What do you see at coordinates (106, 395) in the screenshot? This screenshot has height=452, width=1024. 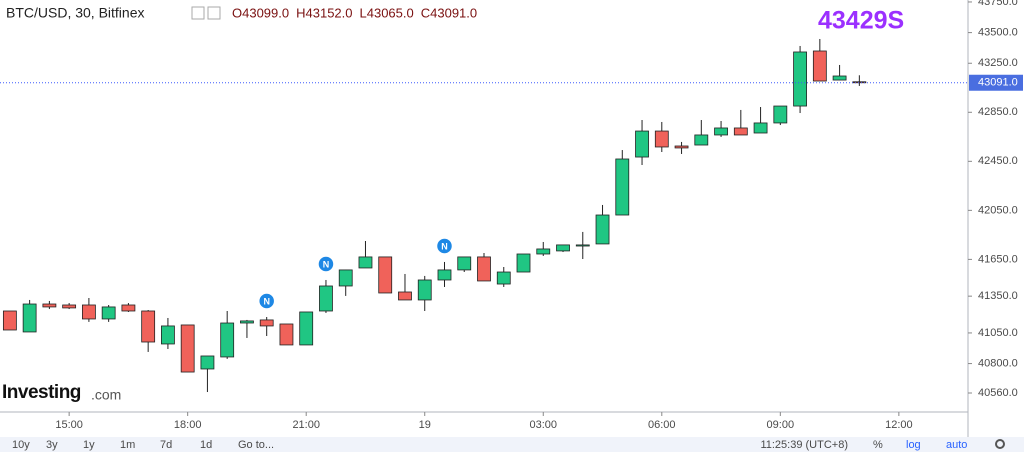 I see `logo-suffix: .com` at bounding box center [106, 395].